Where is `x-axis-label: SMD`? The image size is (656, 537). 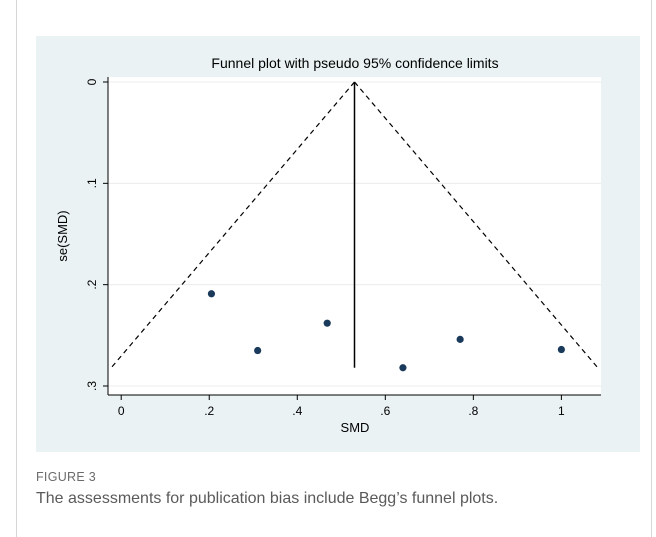 x-axis-label: SMD is located at coordinates (355, 427).